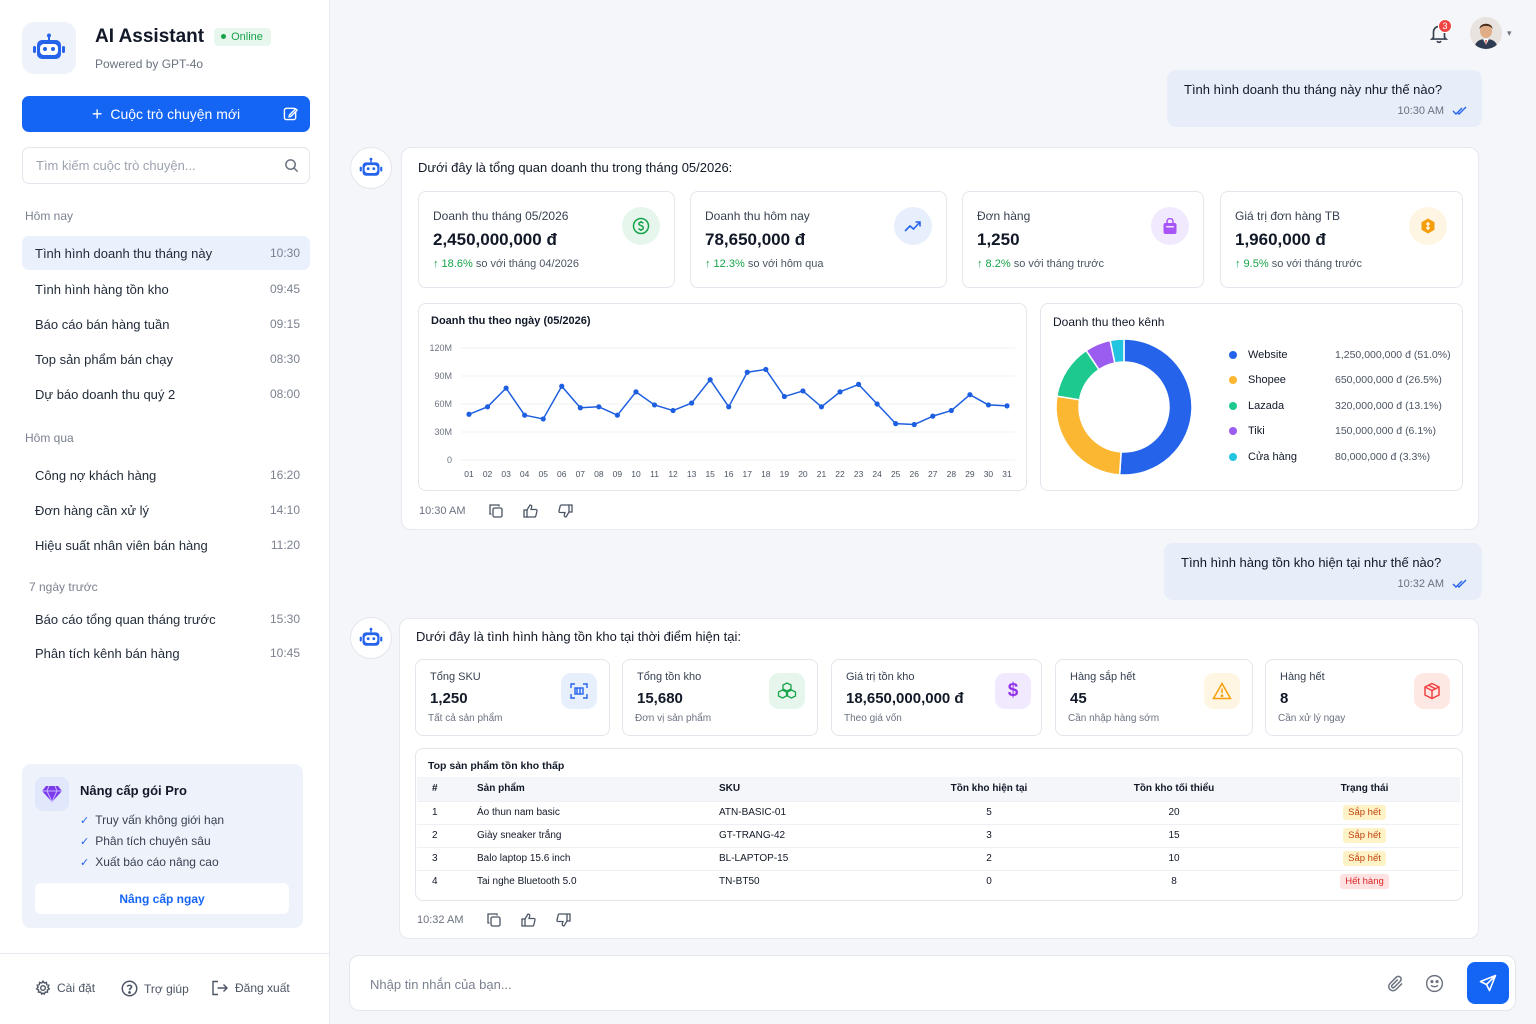  What do you see at coordinates (1280, 239) in the screenshot?
I see `kpi-value: 1,960,000 đ` at bounding box center [1280, 239].